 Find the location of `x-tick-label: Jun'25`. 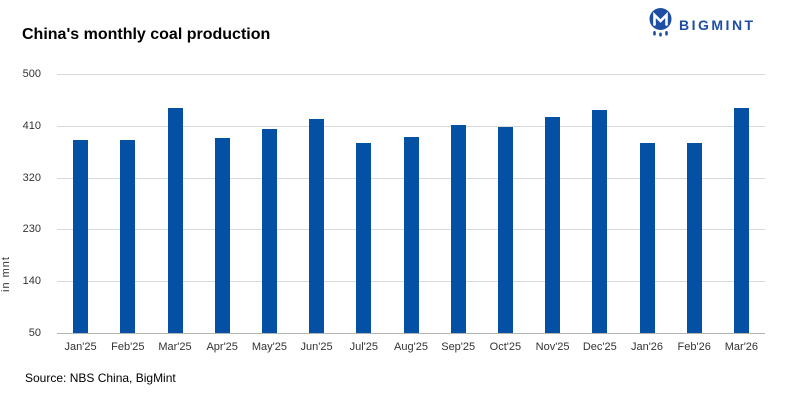

x-tick-label: Jun'25 is located at coordinates (316, 347).